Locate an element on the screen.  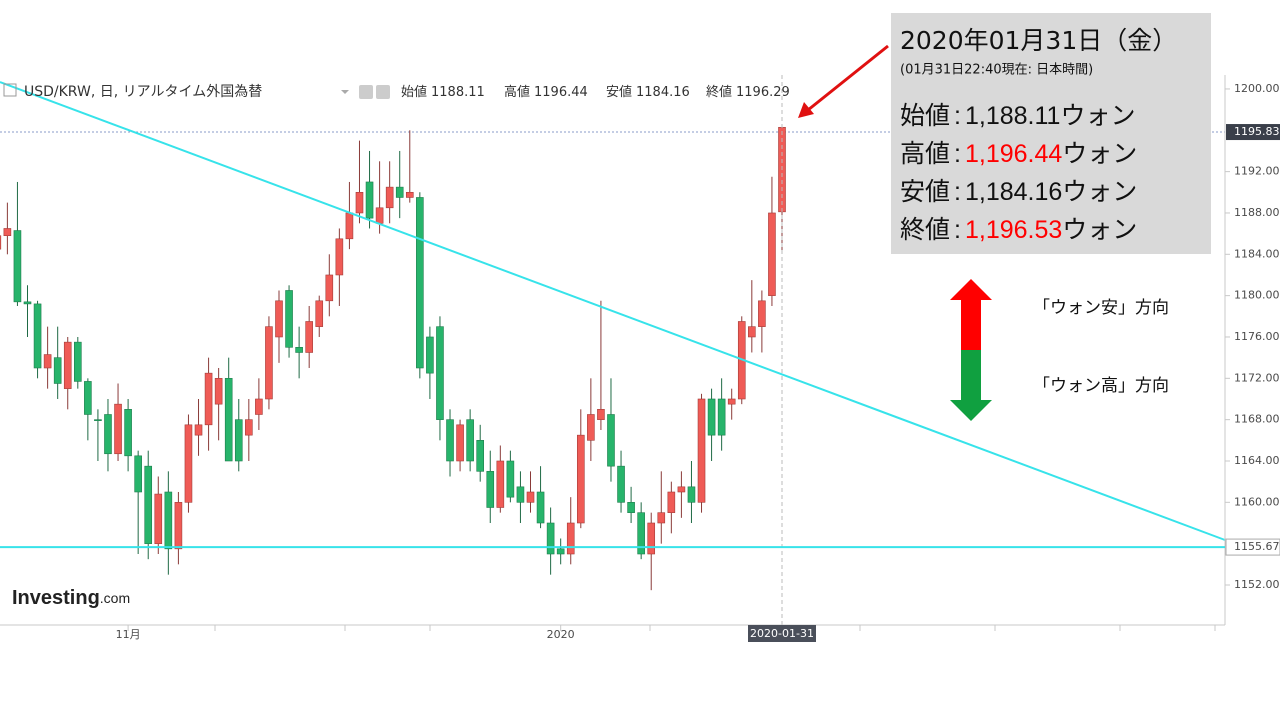
annotation-row: 終値:1,196.53ウォン is located at coordinates (1018, 230).